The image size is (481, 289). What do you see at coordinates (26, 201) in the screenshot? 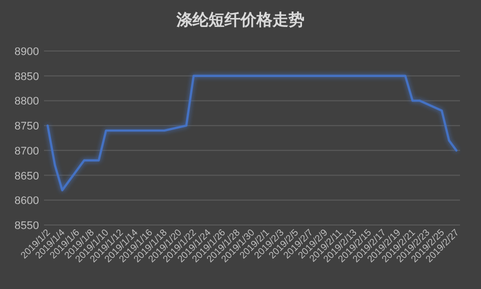
I see `y-tick-label: 8600` at bounding box center [26, 201].